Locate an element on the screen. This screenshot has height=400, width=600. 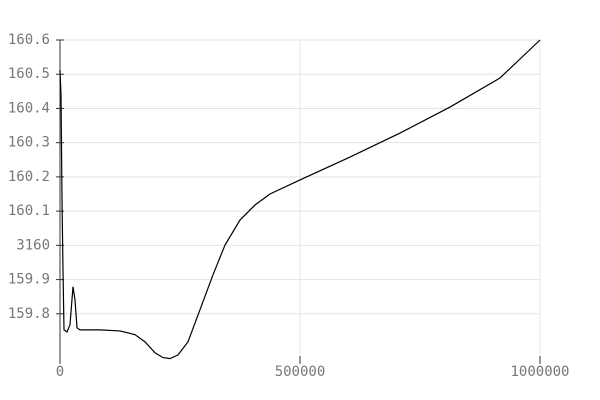
y-tick-label: 160.3 is located at coordinates (29, 143).